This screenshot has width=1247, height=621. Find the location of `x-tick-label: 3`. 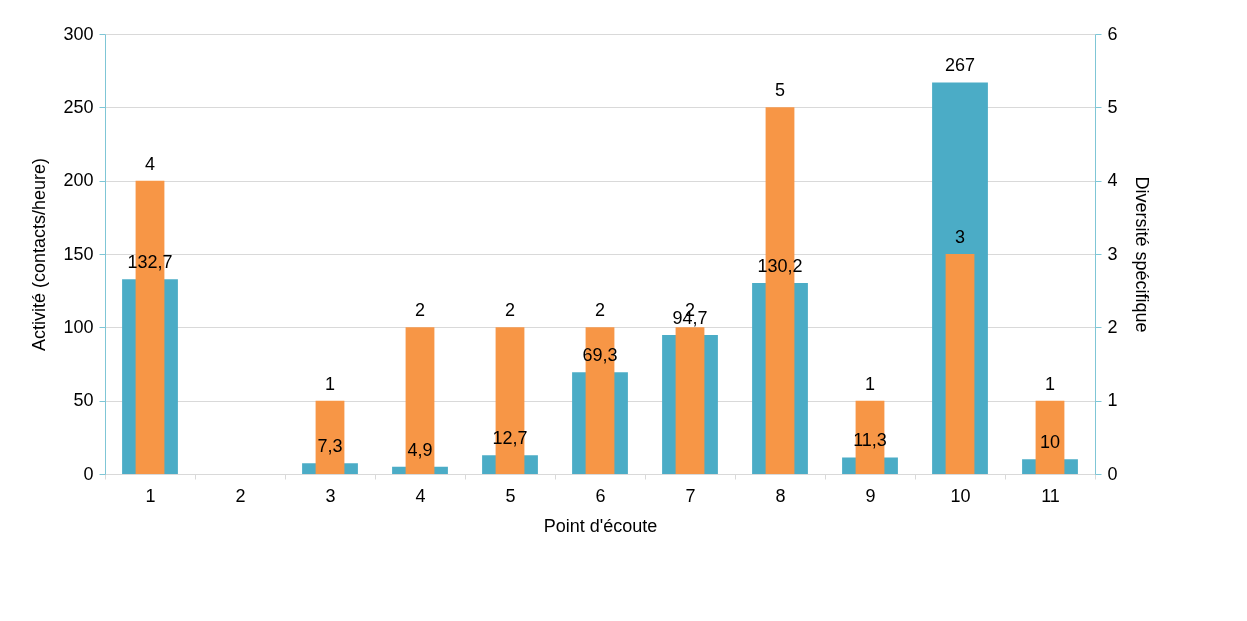

x-tick-label: 3 is located at coordinates (330, 495).